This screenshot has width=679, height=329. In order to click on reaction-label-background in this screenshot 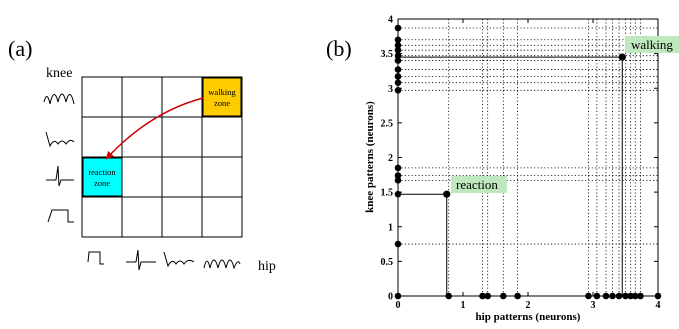, I will do `click(479, 184)`.